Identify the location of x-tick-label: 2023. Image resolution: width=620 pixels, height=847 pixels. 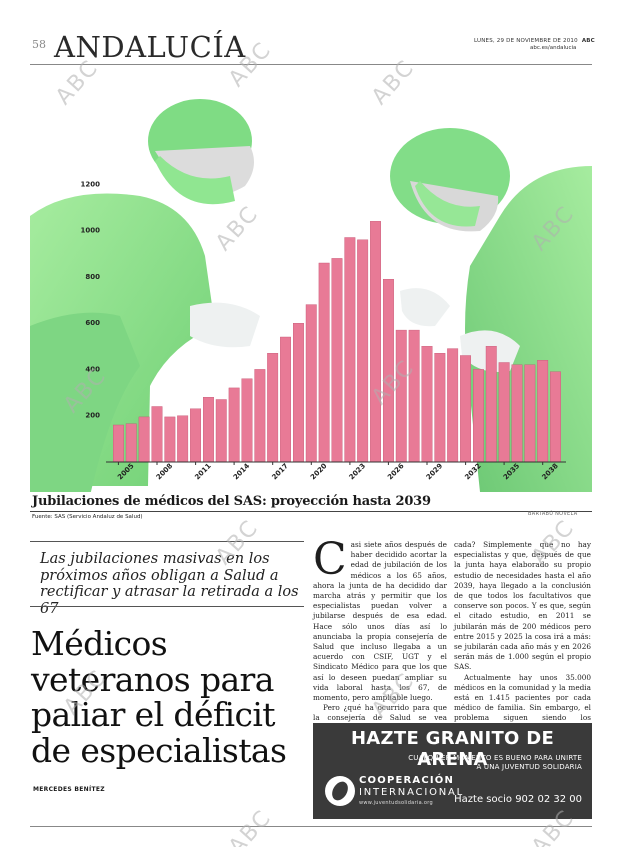
(358, 472).